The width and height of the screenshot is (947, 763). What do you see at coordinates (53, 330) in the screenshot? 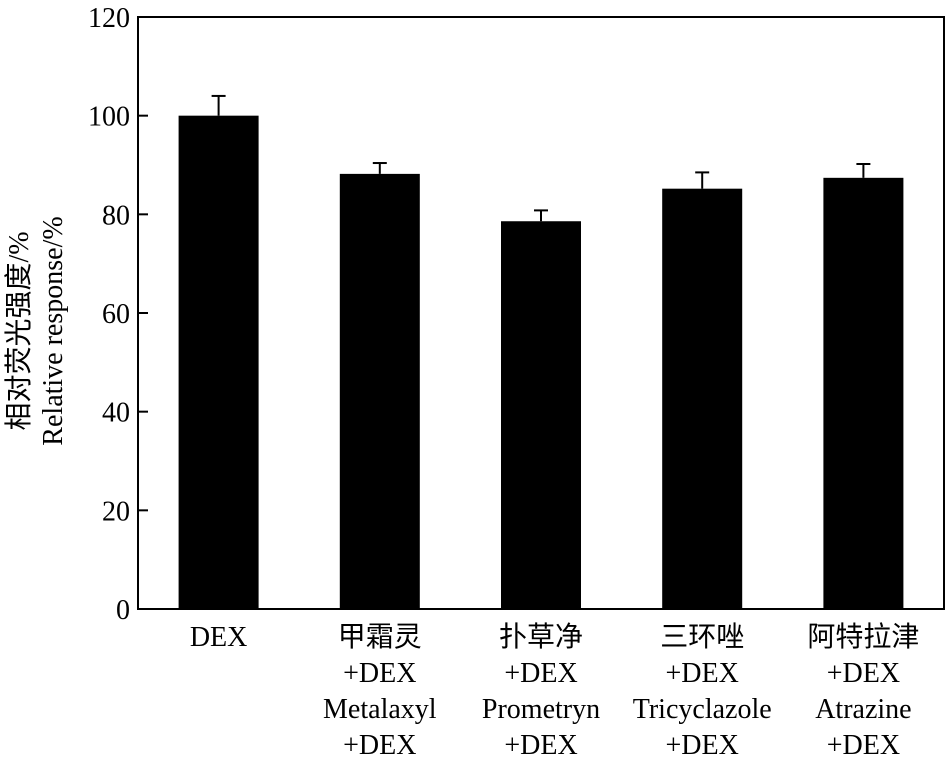
I see `y-axis-title-line: Relative response/%` at bounding box center [53, 330].